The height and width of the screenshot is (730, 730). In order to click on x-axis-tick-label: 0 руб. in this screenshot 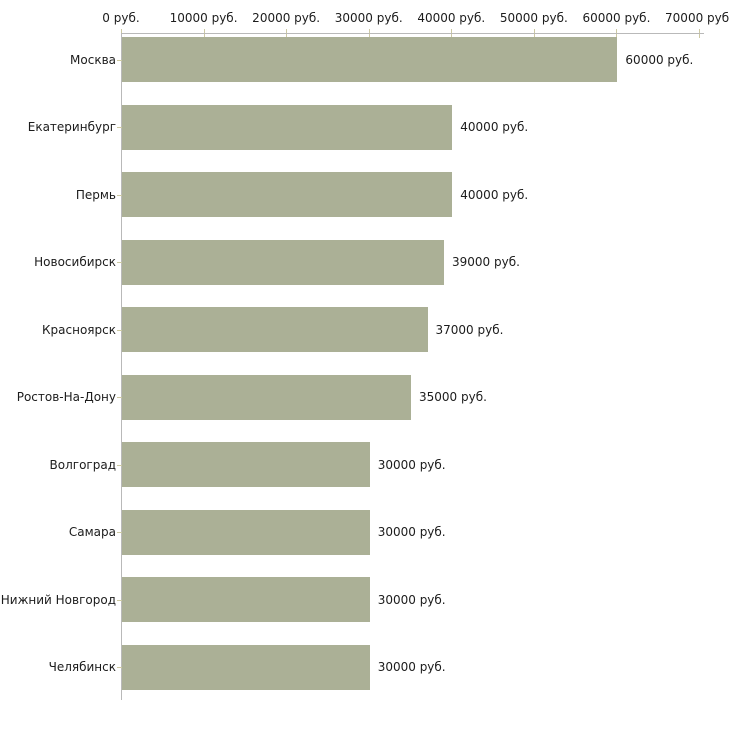, I will do `click(121, 18)`.